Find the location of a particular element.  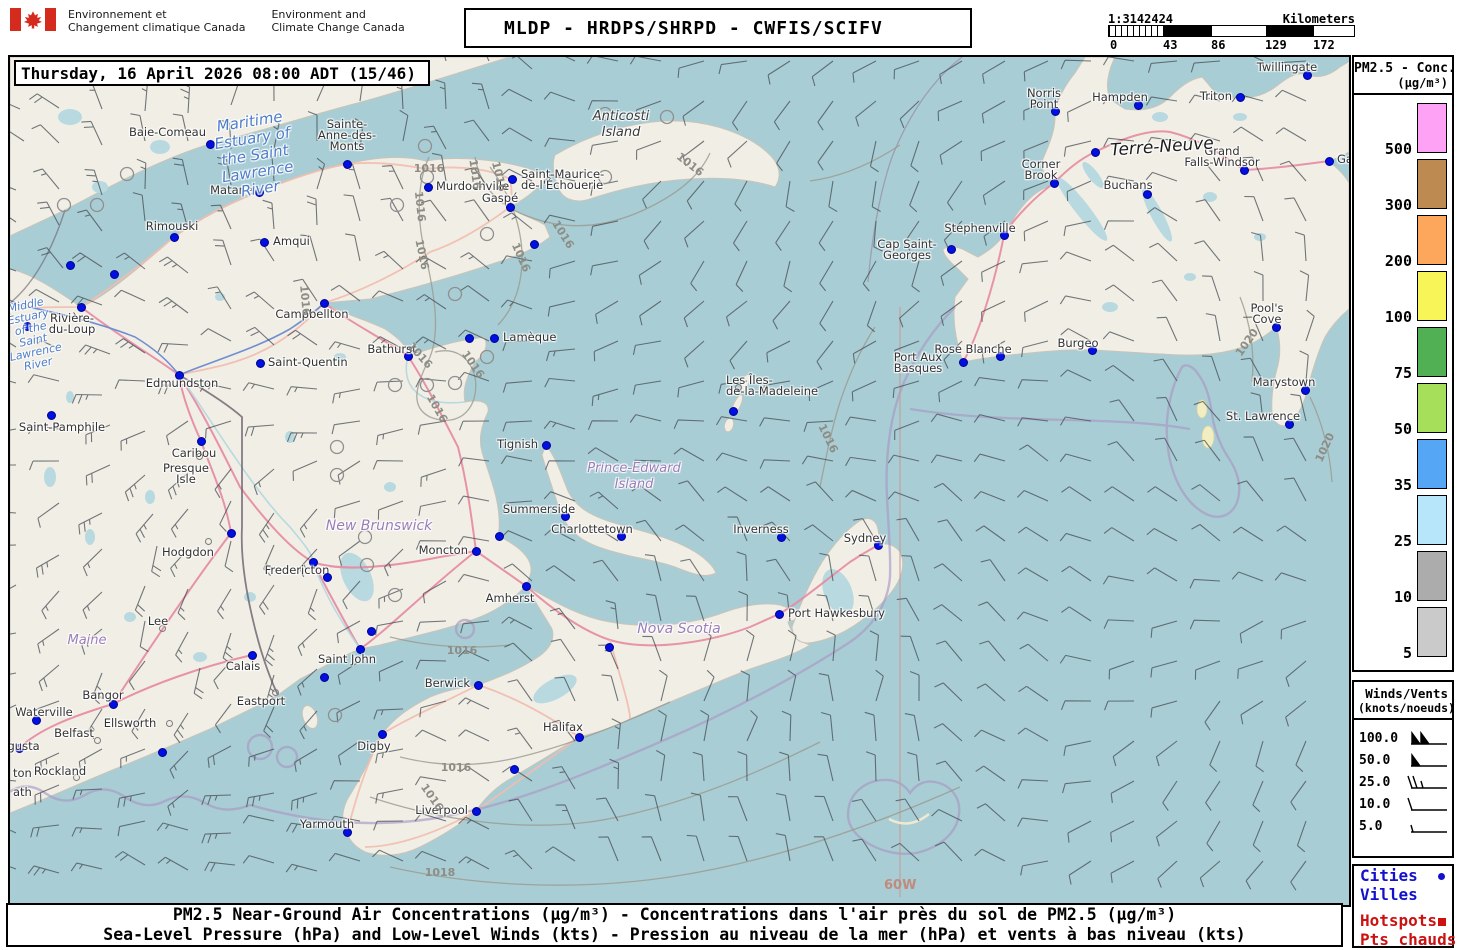

wind-legend-entry: 10.0 is located at coordinates (1403, 805).